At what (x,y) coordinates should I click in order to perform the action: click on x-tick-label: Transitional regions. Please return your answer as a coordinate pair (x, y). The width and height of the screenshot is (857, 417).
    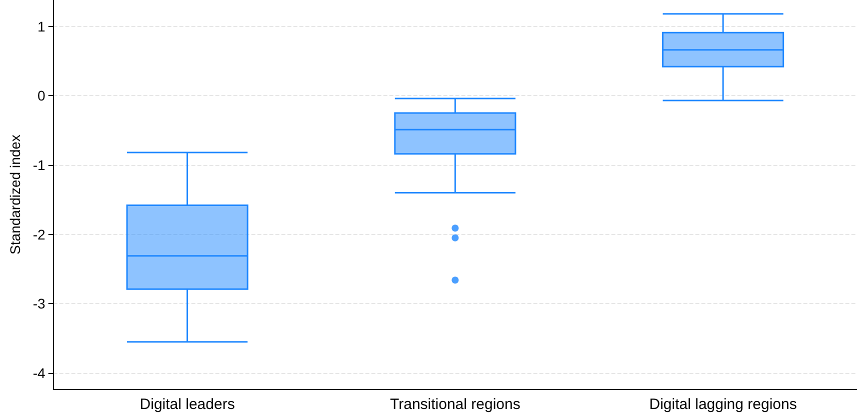
    Looking at the image, I should click on (455, 404).